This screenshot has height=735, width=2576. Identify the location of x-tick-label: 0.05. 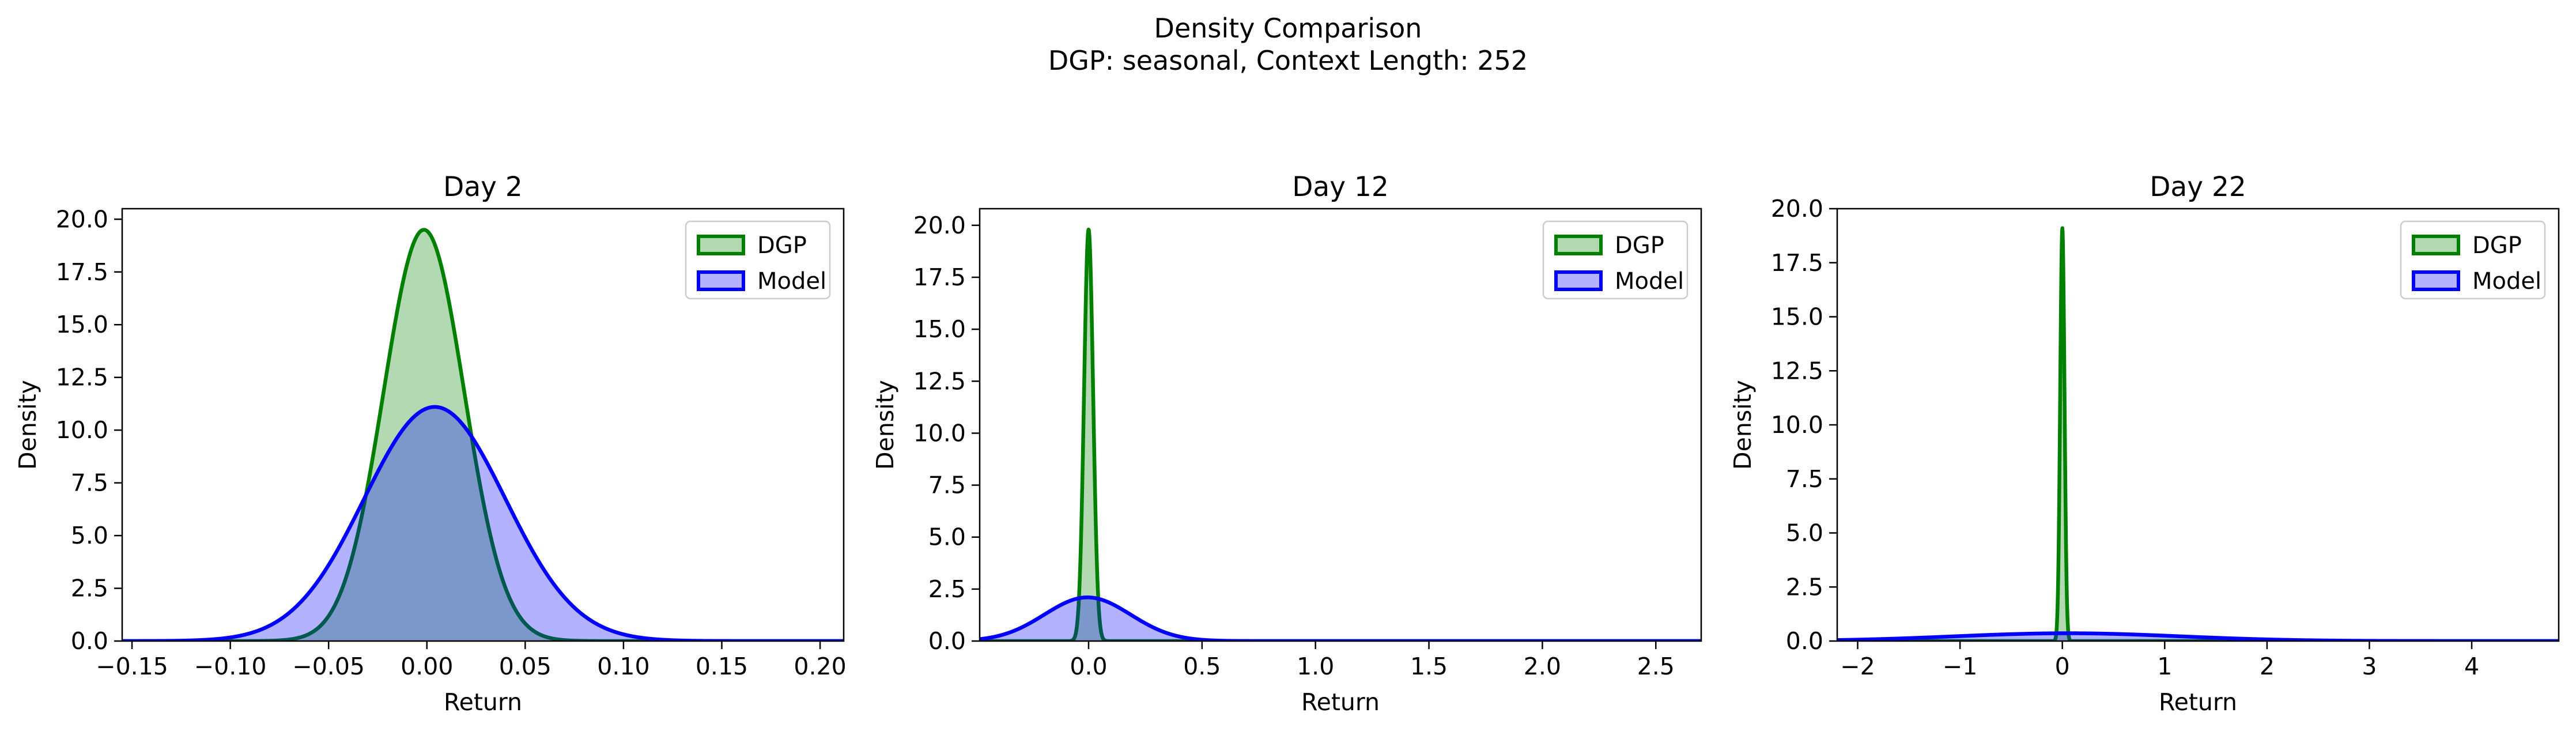
(525, 666).